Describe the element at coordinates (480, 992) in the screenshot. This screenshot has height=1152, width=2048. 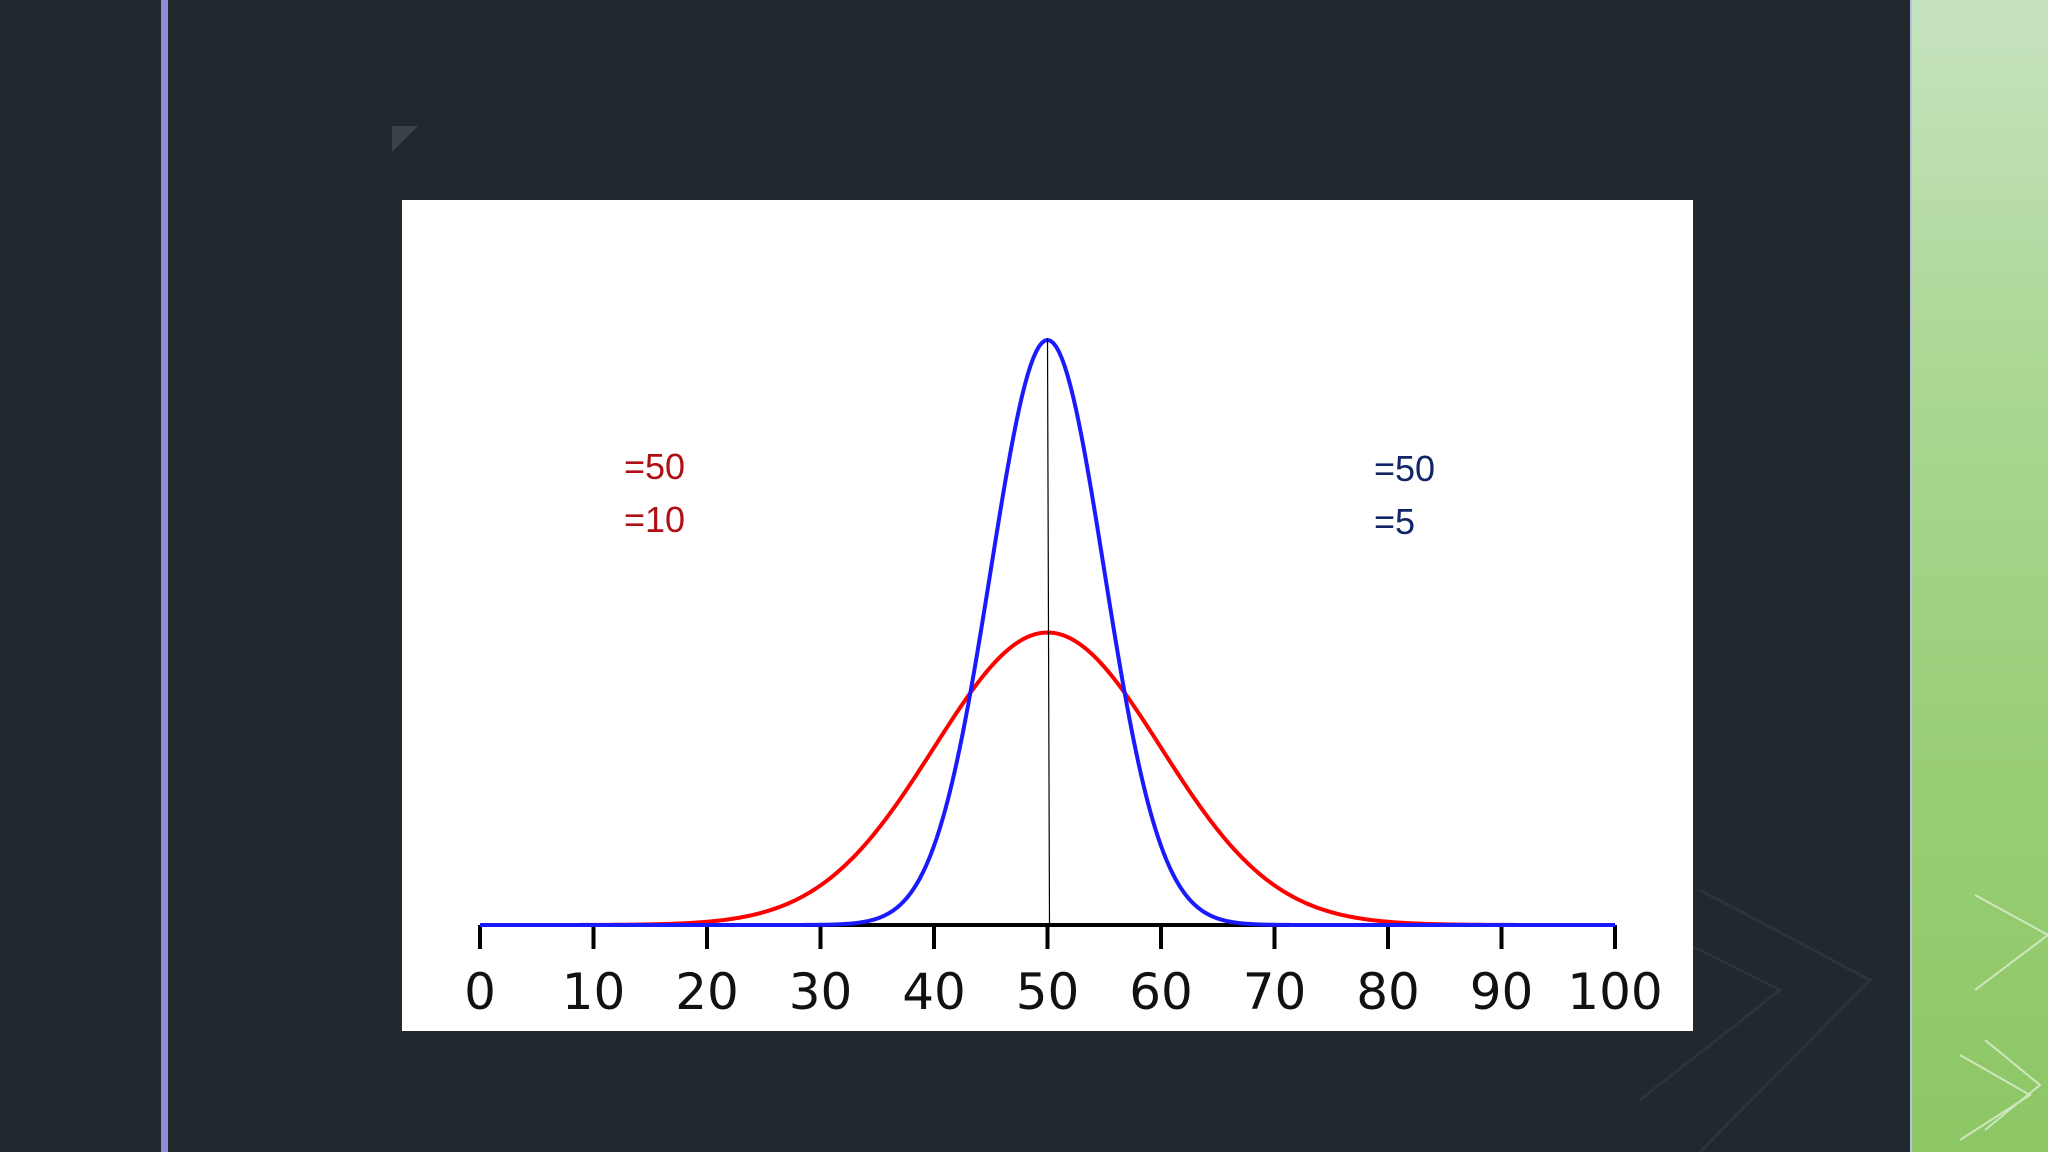
I see `x-tick-label: 0` at that location.